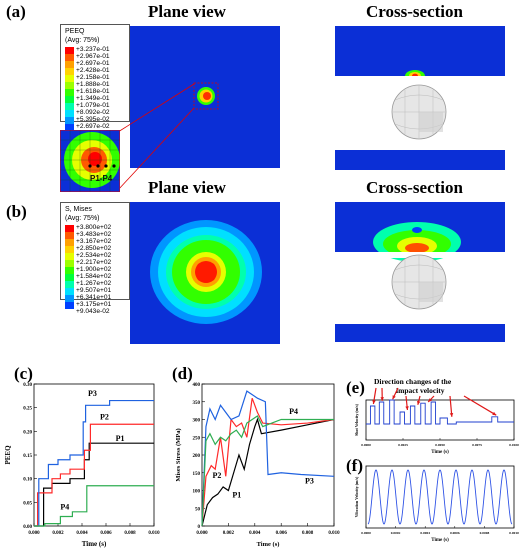 This screenshot has width=521, height=550. Describe the element at coordinates (93, 98) in the screenshot. I see `legend-value: +1.349e-01` at that location.